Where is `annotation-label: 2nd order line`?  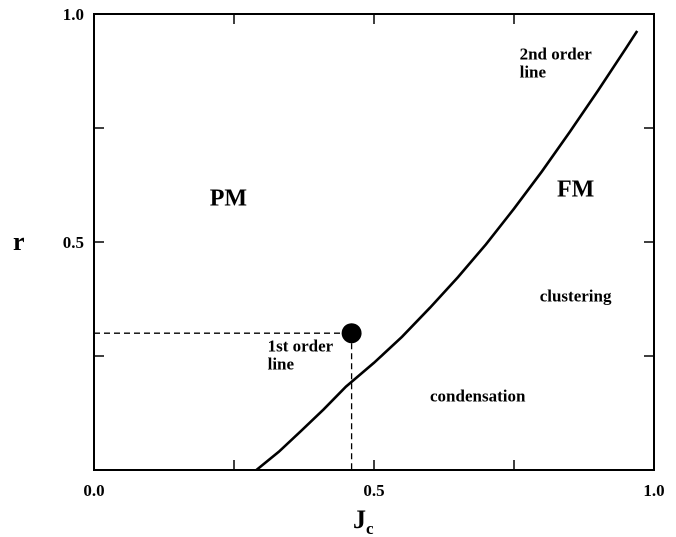
annotation-label: 2nd order line is located at coordinates (556, 63).